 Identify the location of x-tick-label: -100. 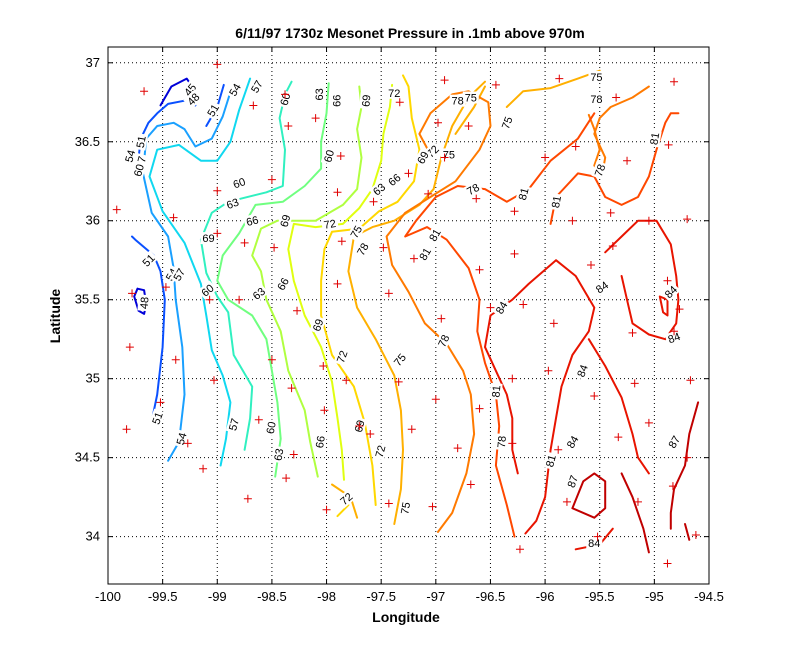
(108, 596).